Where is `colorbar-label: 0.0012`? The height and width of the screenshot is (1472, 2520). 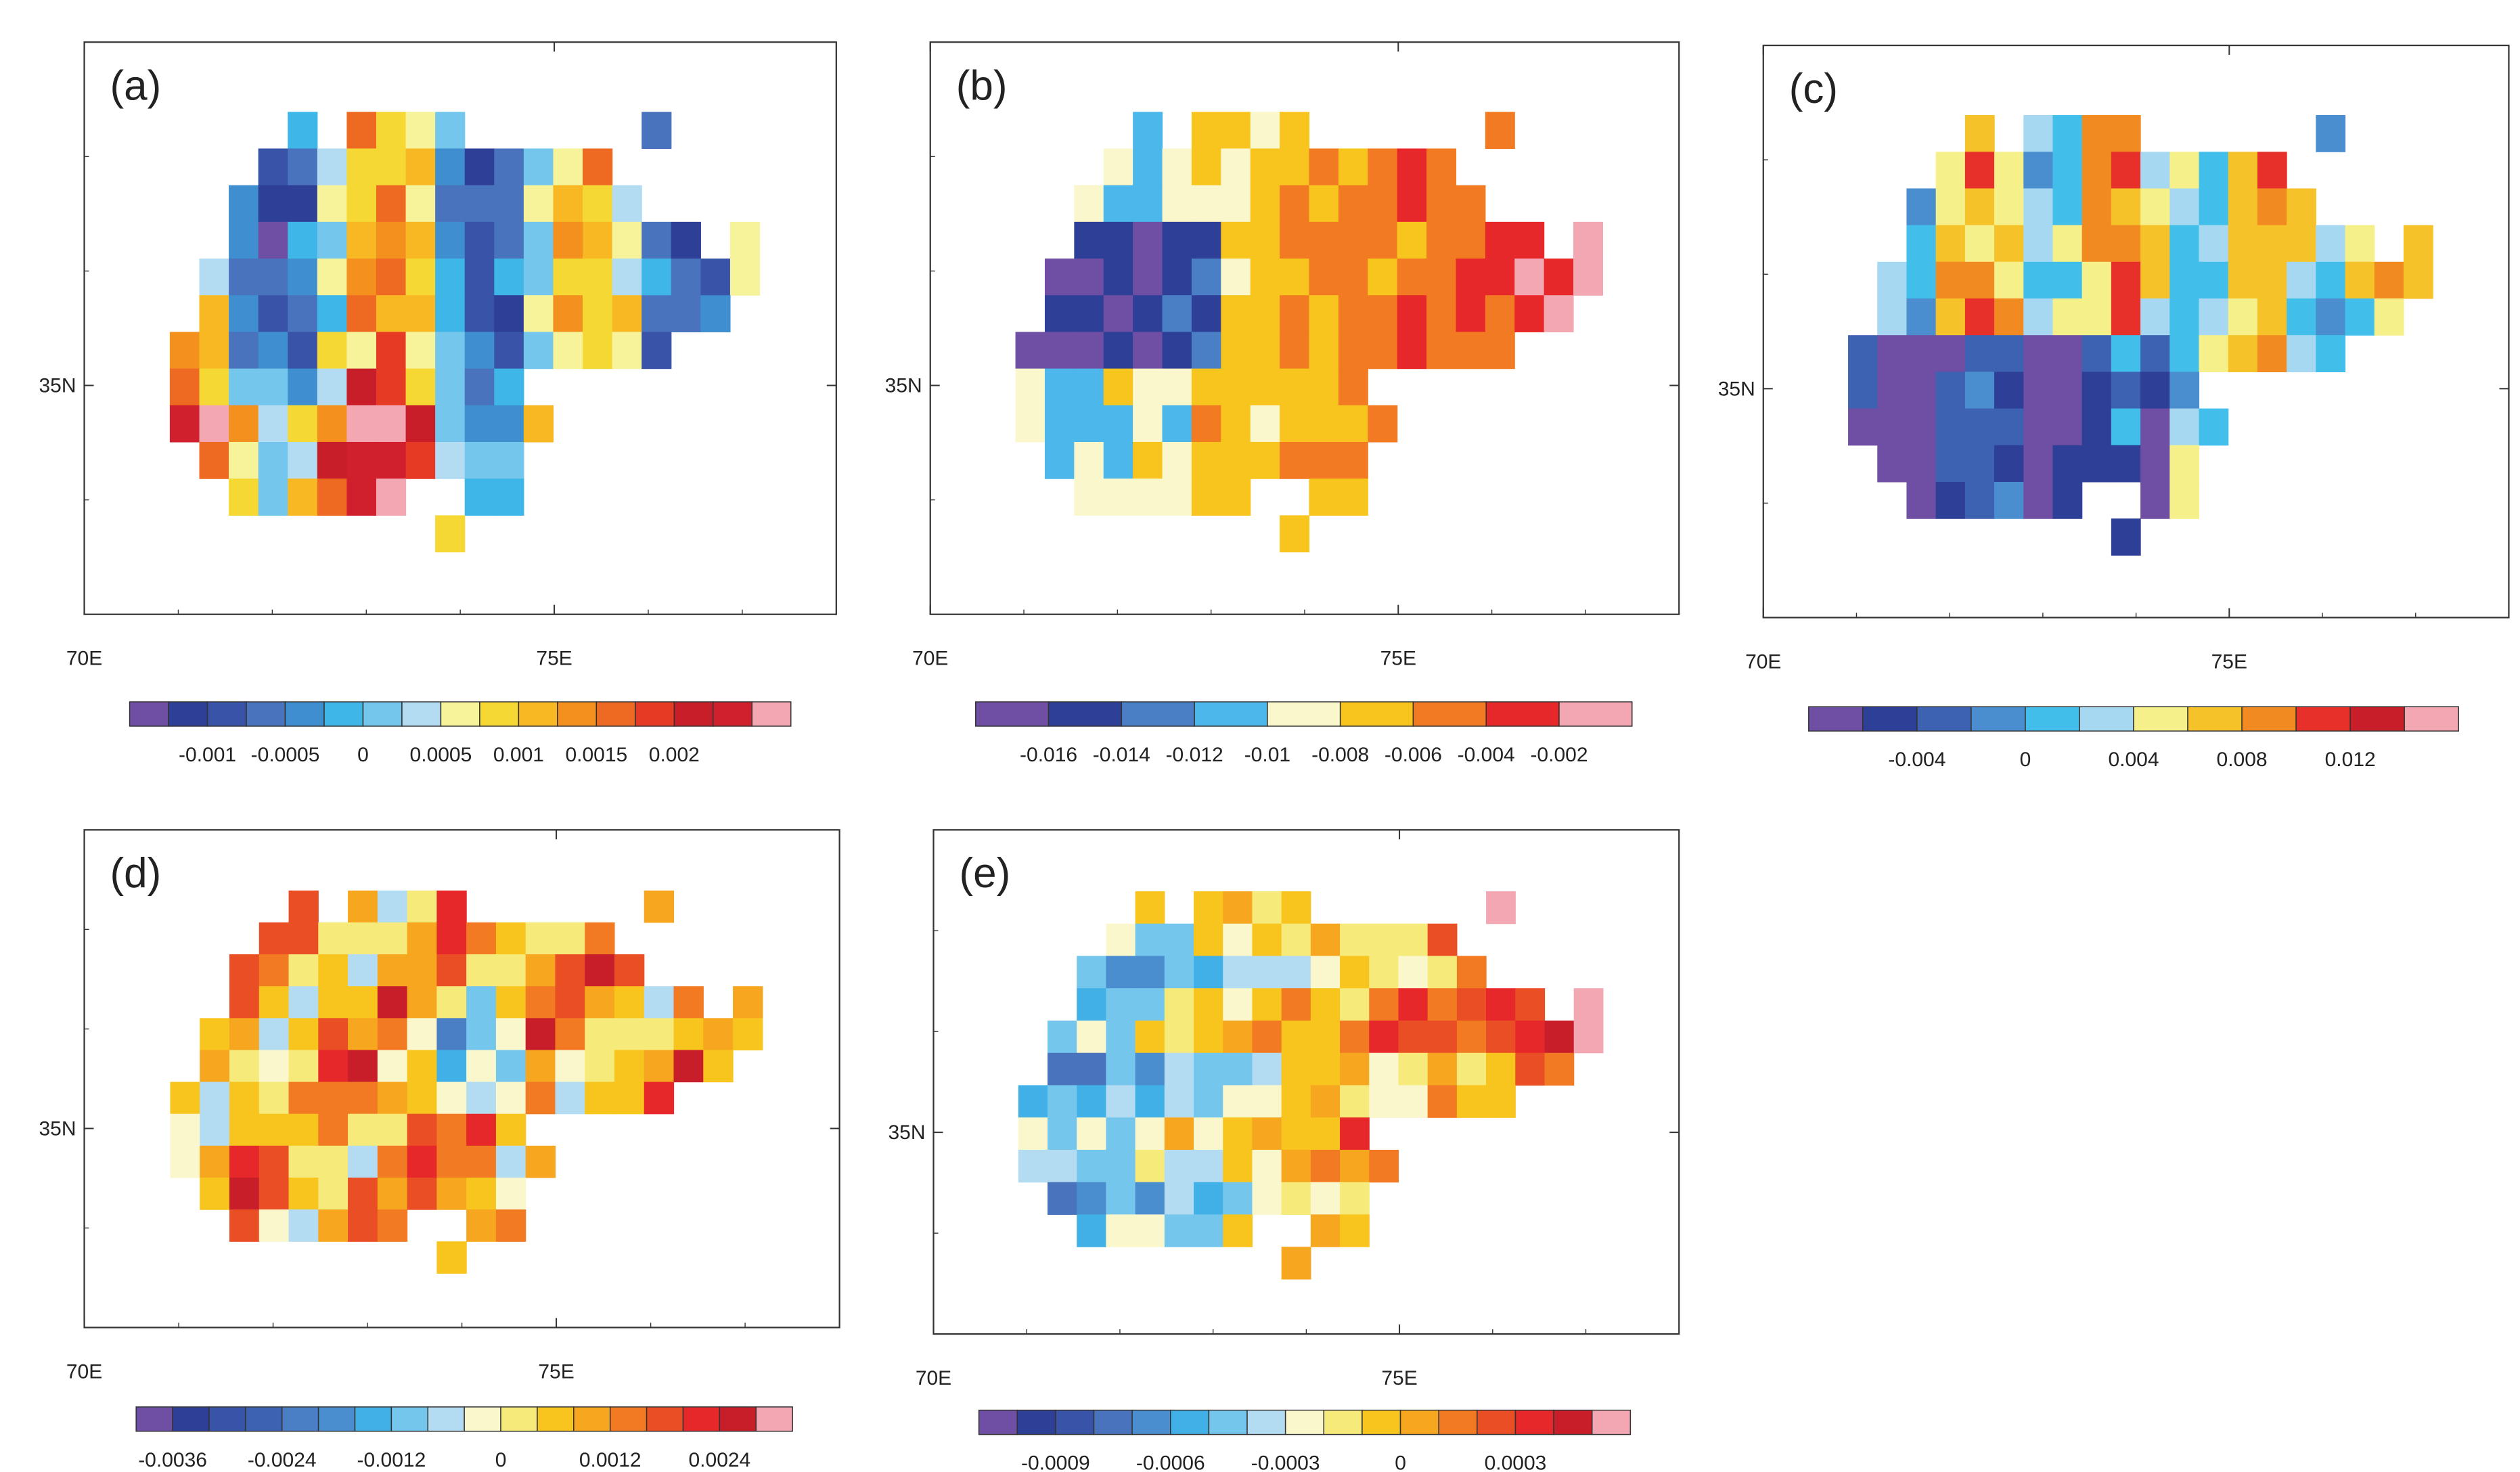 colorbar-label: 0.0012 is located at coordinates (610, 1460).